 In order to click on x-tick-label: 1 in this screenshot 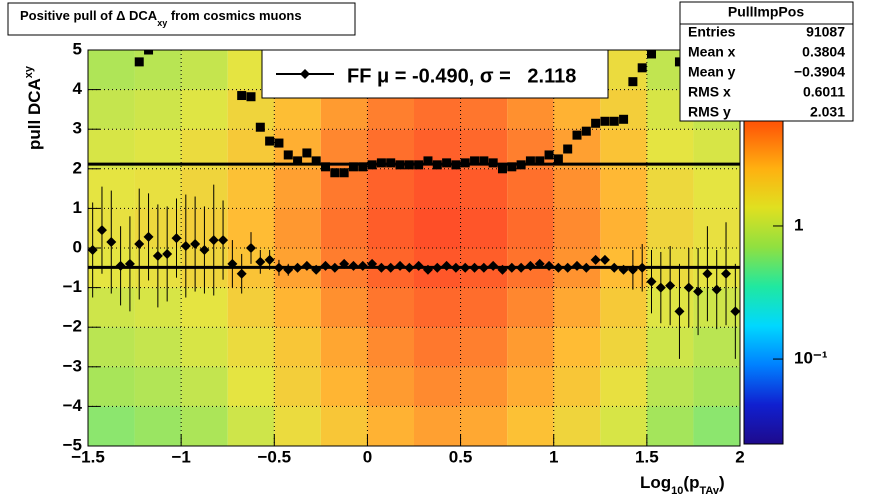, I will do `click(553, 456)`.